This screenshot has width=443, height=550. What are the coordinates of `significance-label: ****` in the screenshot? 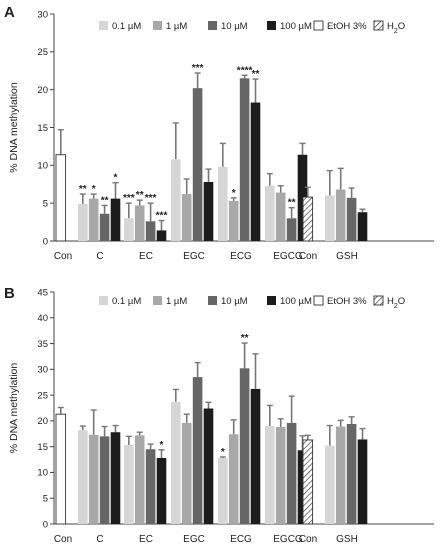 It's located at (245, 70).